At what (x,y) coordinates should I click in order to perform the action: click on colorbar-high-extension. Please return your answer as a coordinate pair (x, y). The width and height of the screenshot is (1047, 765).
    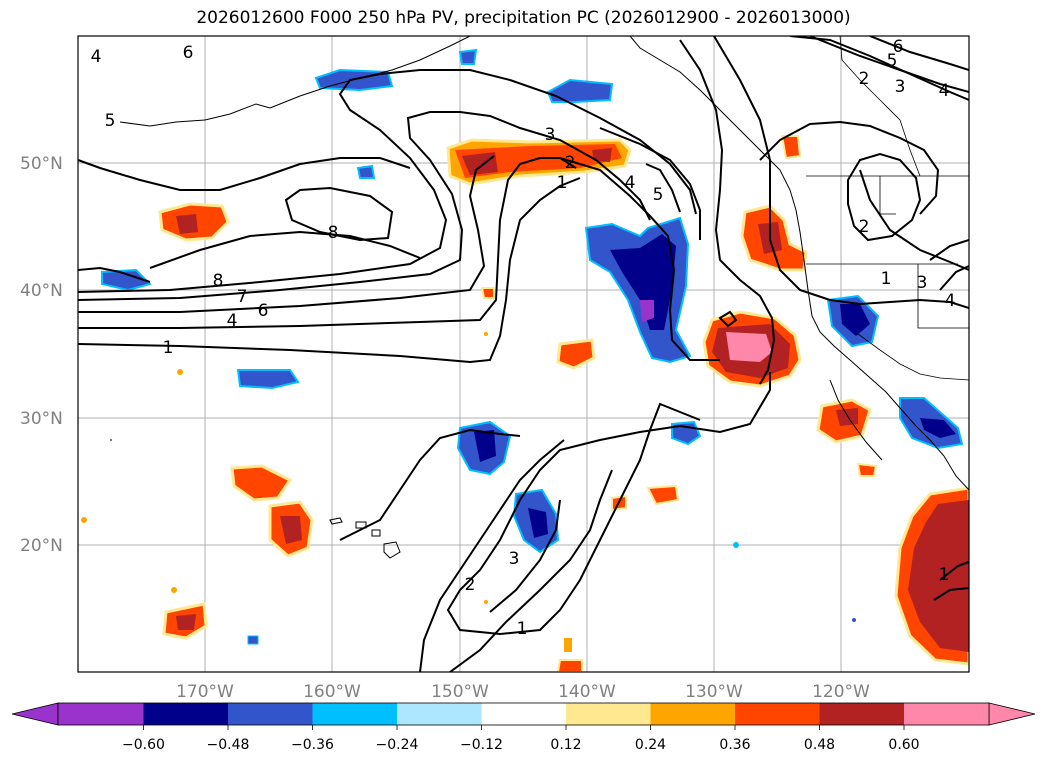
    Looking at the image, I should click on (1012, 714).